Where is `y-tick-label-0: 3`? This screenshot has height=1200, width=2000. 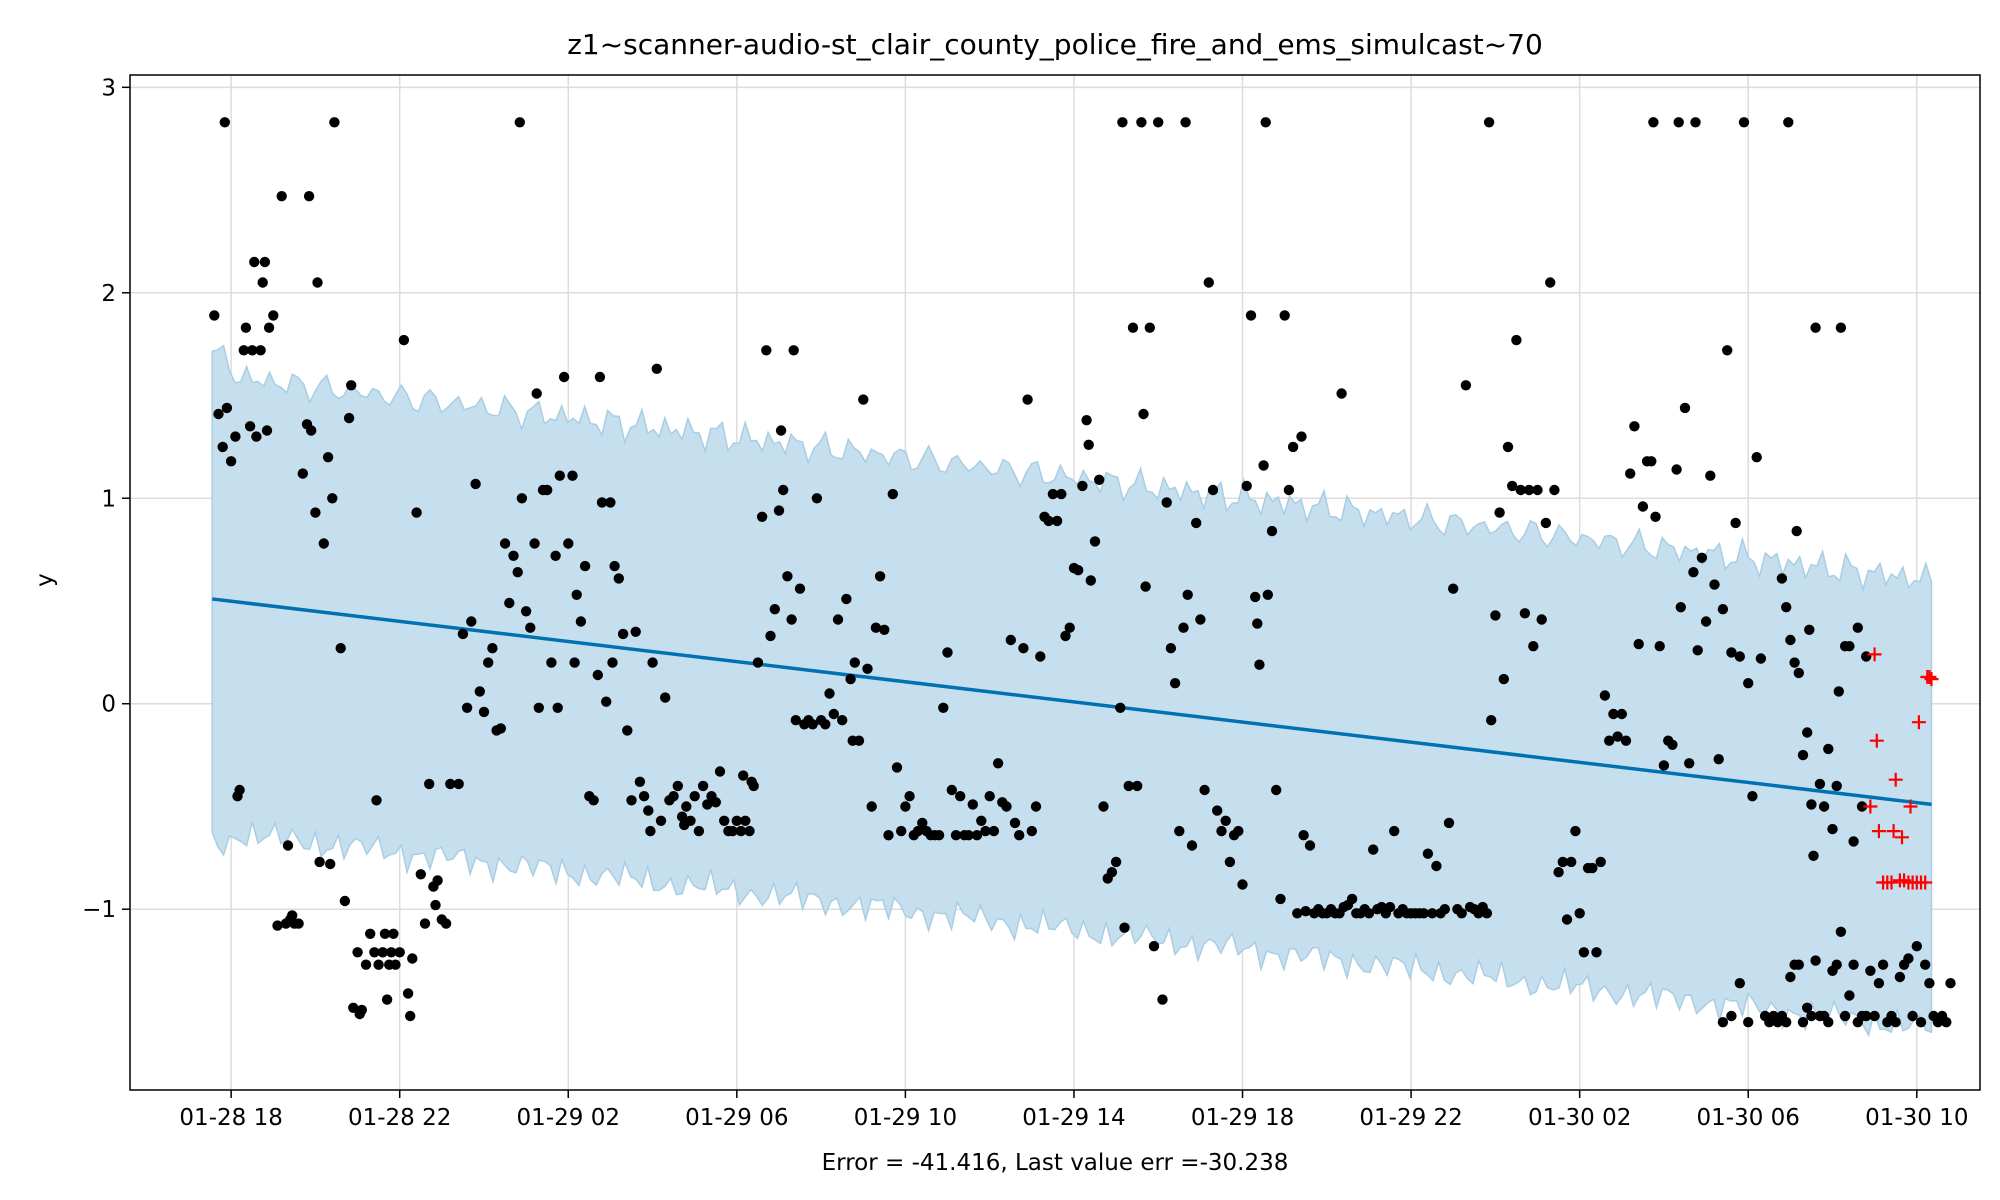
y-tick-label-0: 3 is located at coordinates (108, 88).